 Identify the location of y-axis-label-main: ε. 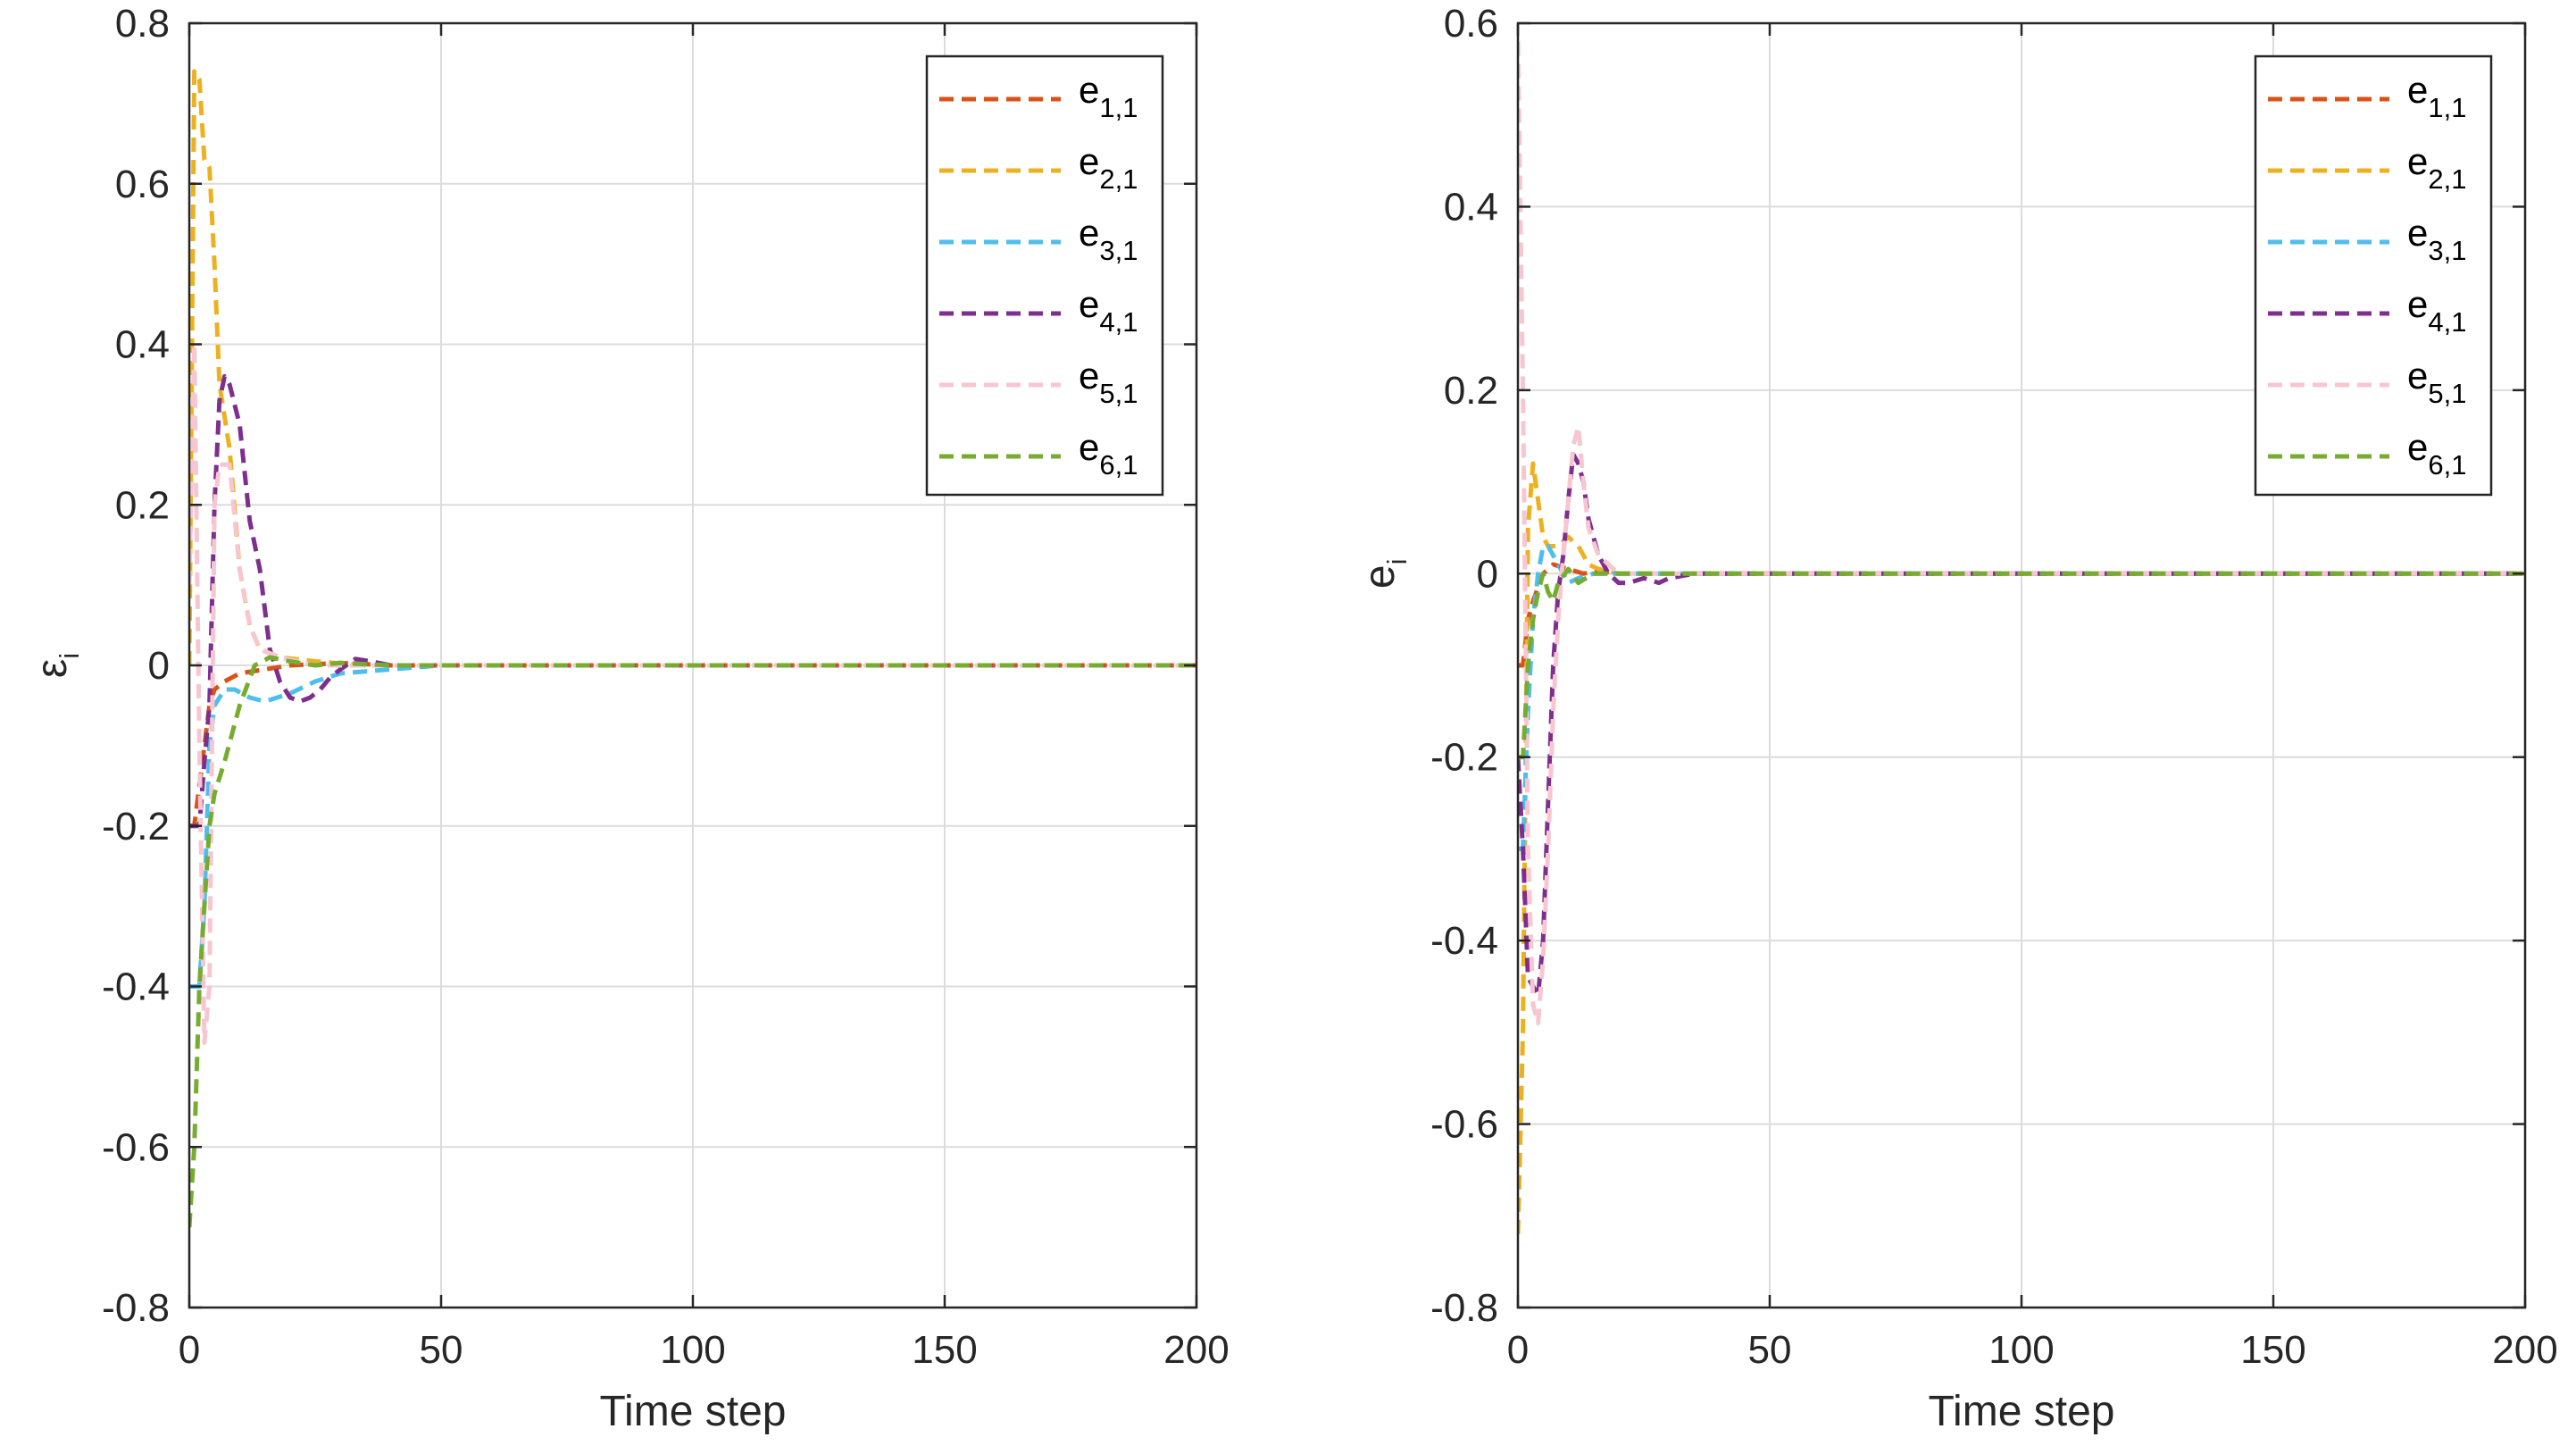
(52, 668).